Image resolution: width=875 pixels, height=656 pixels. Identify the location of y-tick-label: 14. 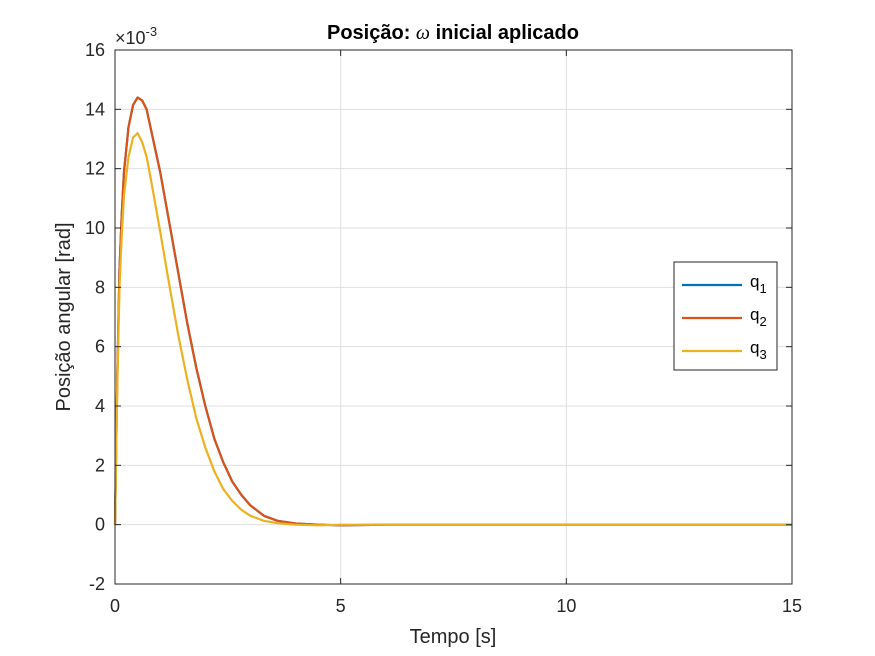
(95, 109).